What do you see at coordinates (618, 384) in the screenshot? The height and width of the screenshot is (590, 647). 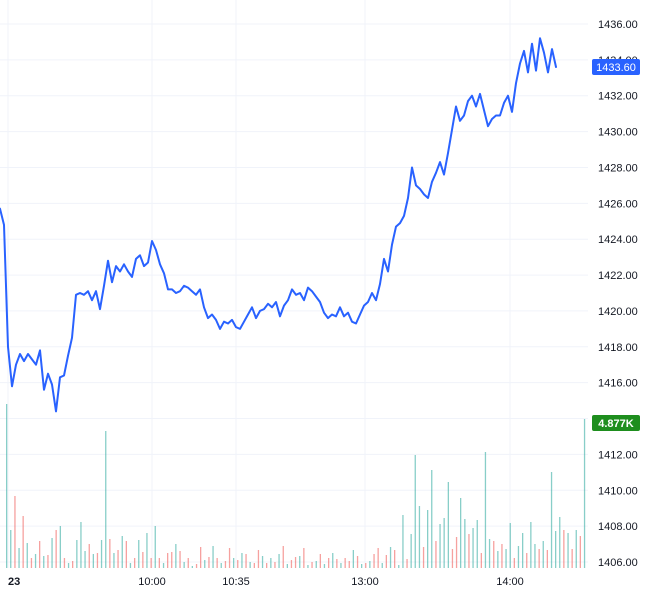 I see `y-tick-label: 1416.00` at bounding box center [618, 384].